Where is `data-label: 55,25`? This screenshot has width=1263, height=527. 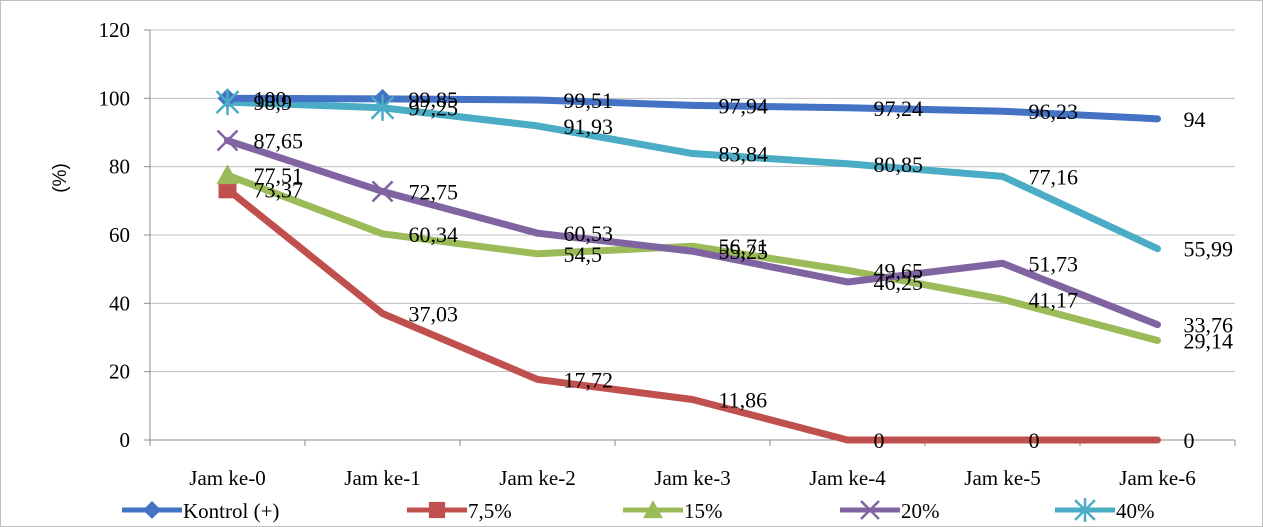
data-label: 55,25 is located at coordinates (744, 251).